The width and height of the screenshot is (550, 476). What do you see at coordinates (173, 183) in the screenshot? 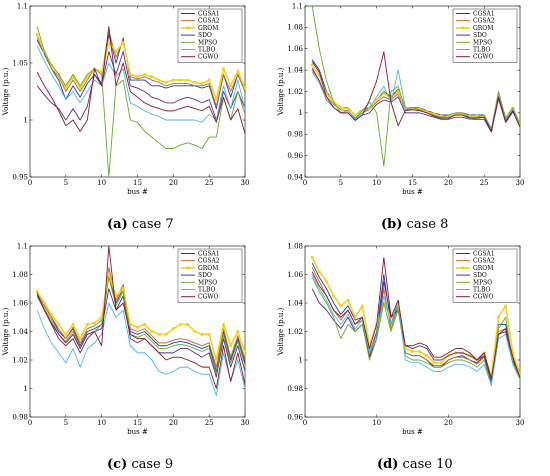
I see `x-tick-label: 20` at bounding box center [173, 183].